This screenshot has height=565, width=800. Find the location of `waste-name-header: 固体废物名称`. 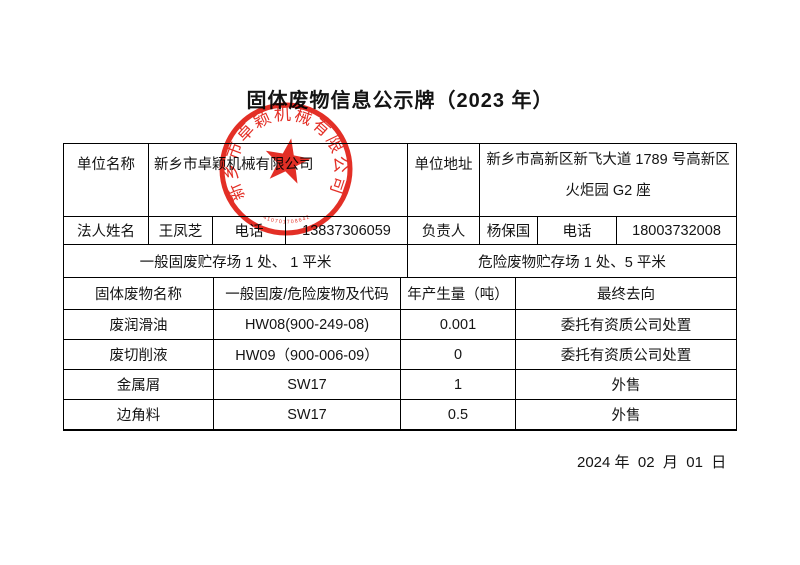

waste-name-header: 固体废物名称 is located at coordinates (138, 293).